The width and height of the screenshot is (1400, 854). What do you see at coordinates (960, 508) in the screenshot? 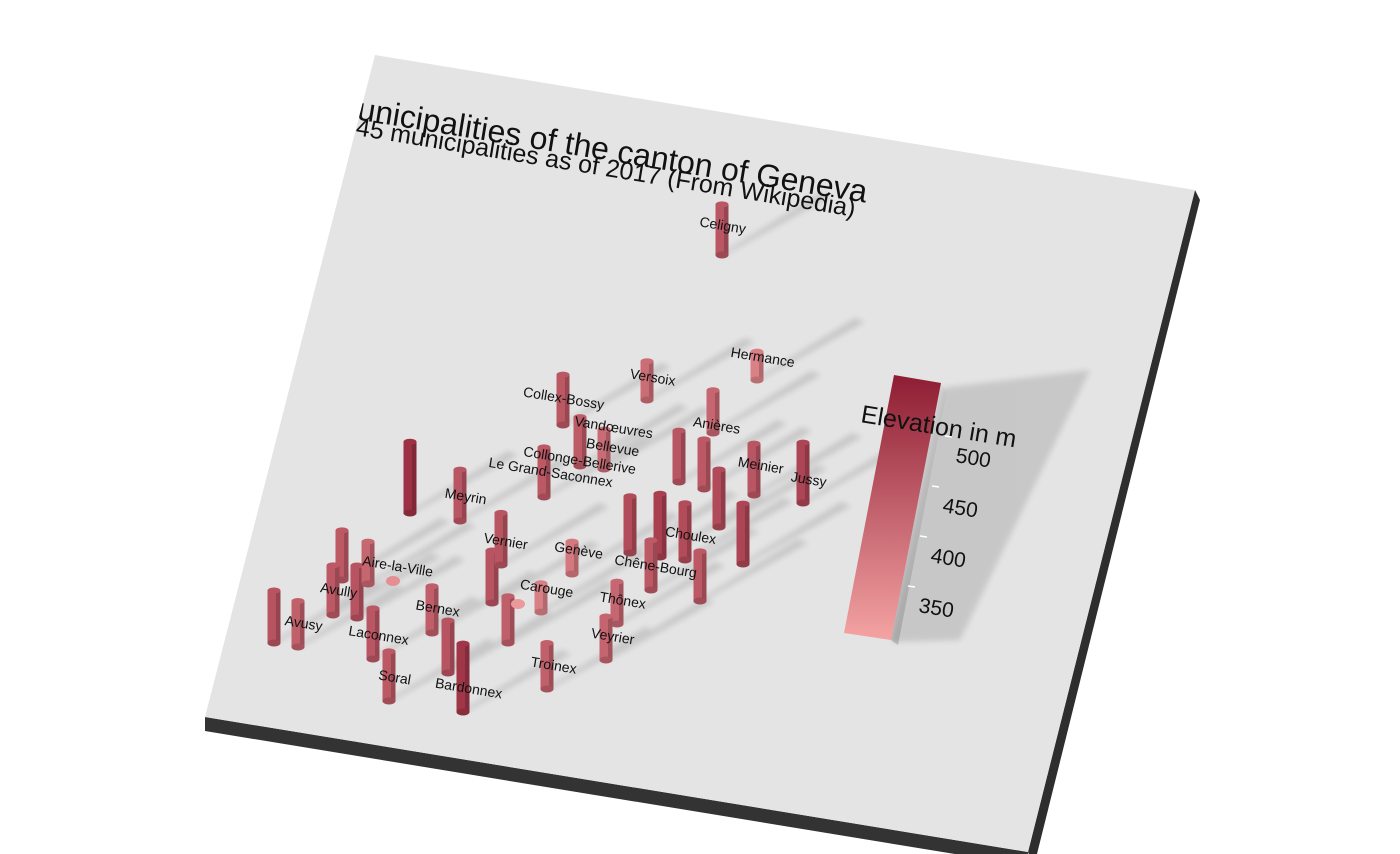
I see `legend-tick-label: 450` at bounding box center [960, 508].